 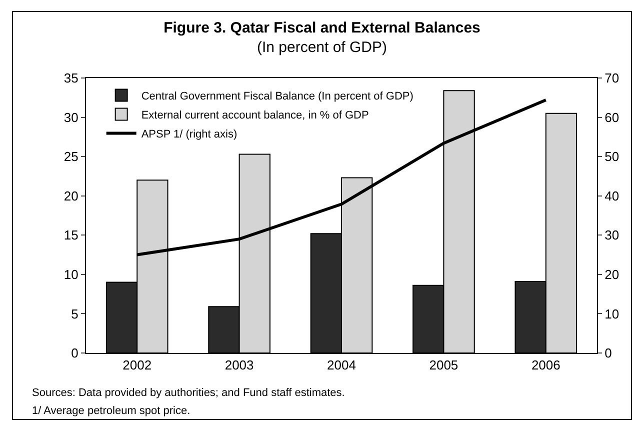 I want to click on y-tick-label: 35, so click(x=71, y=78).